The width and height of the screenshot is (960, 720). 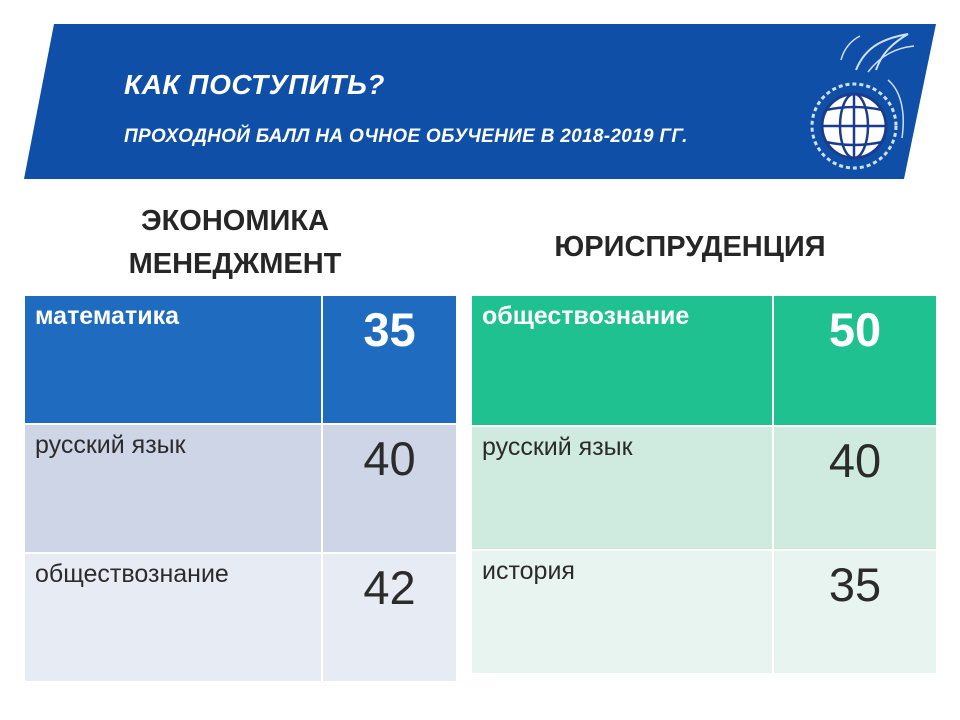 I want to click on table-row: обществознание 42, so click(x=240, y=617).